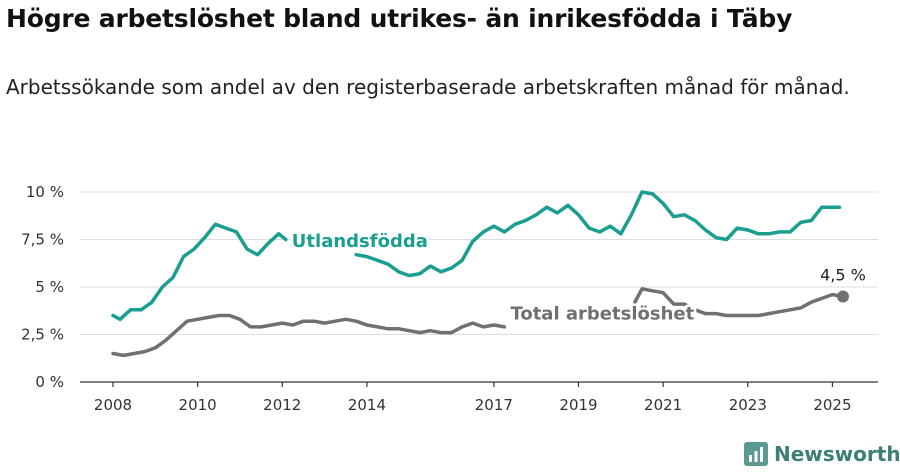 The image size is (900, 474). I want to click on series-line-total-arbetslöshet, so click(478, 322).